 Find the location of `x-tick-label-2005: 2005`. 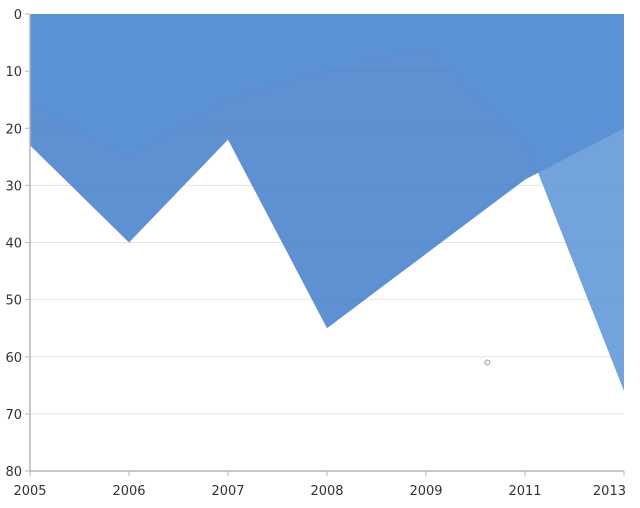

x-tick-label-2005: 2005 is located at coordinates (29, 491).